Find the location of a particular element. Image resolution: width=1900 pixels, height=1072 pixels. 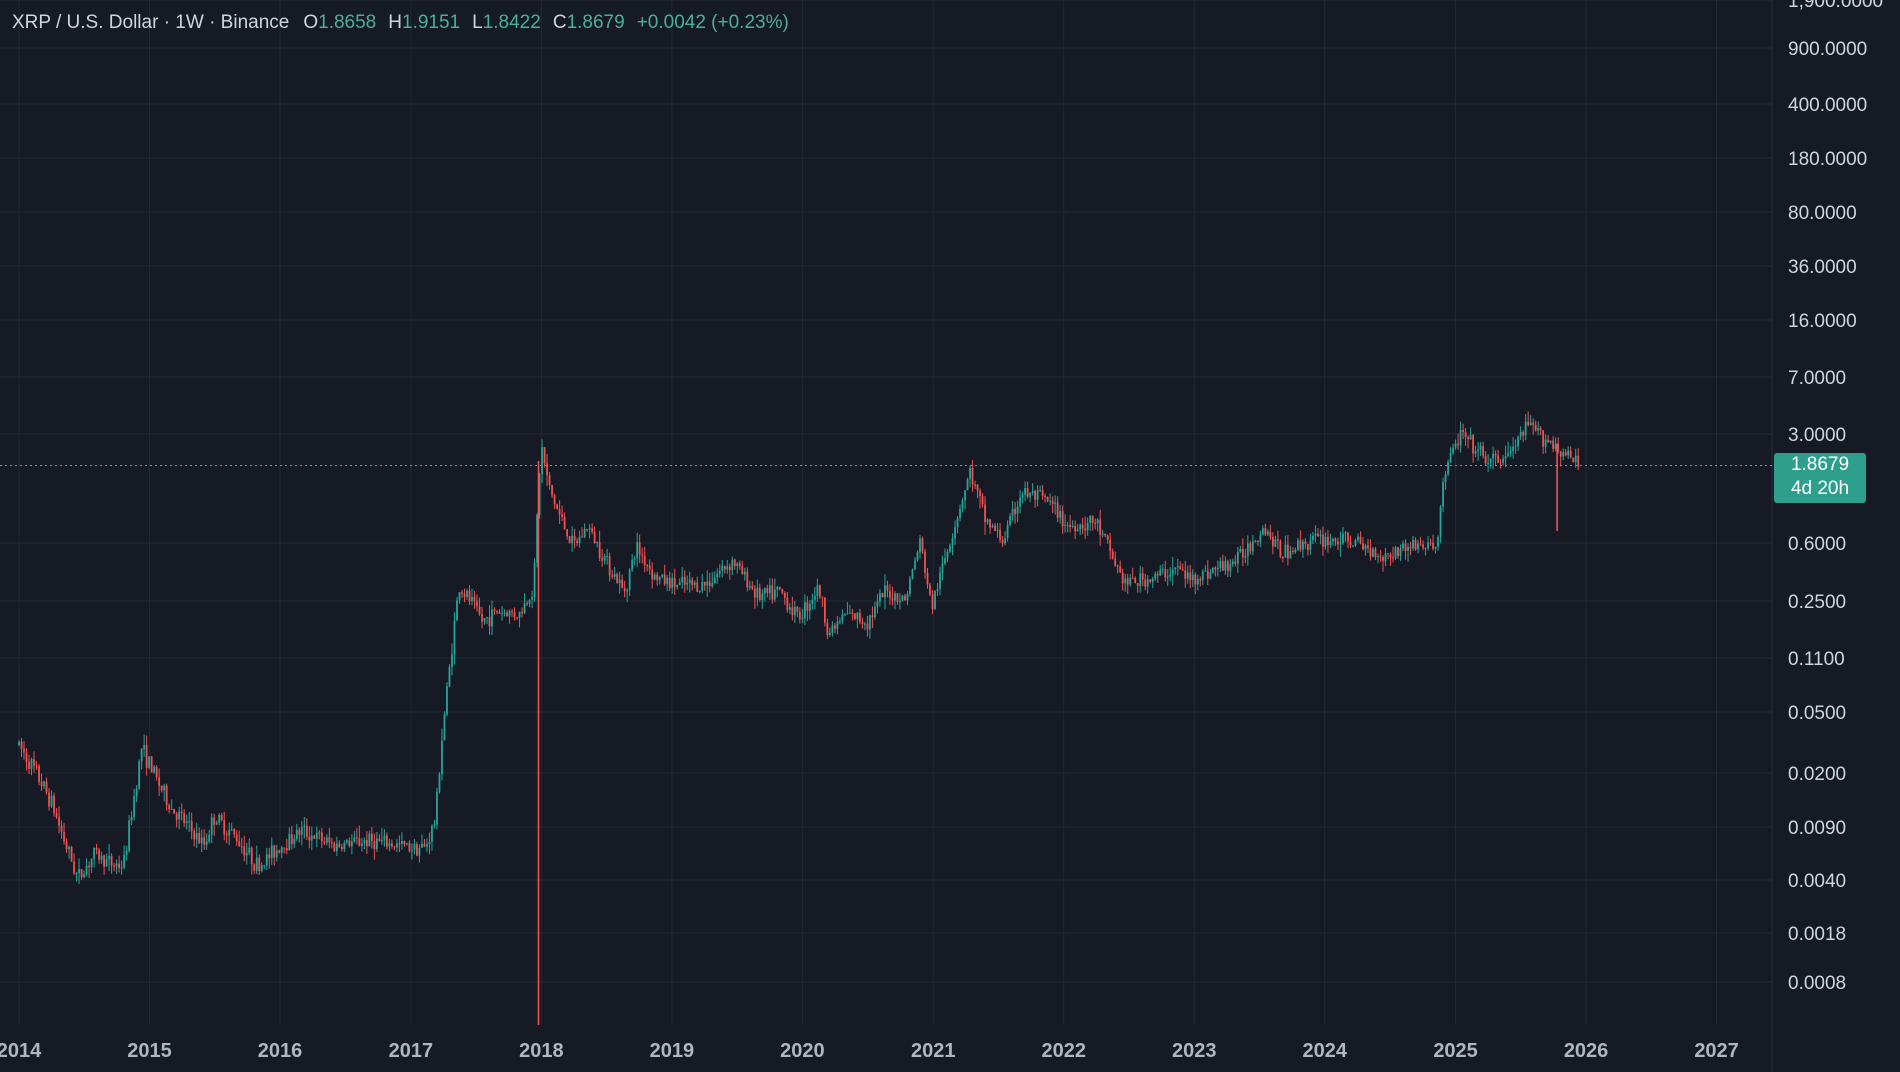

symbol-title: XRP / U.S. Dollar · 1W · Binance is located at coordinates (151, 22).